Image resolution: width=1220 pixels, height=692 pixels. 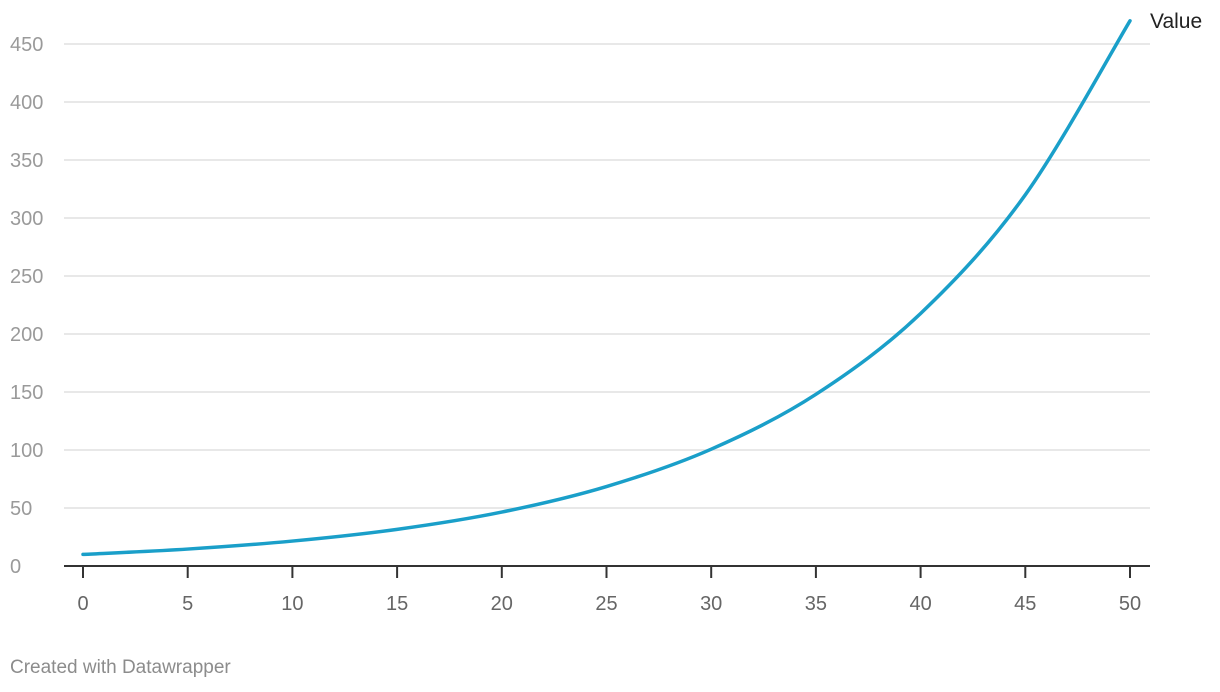 I want to click on y-axis-tick-labels: 0 50 100 150 200 250 300 350 400 450, so click(x=26, y=306).